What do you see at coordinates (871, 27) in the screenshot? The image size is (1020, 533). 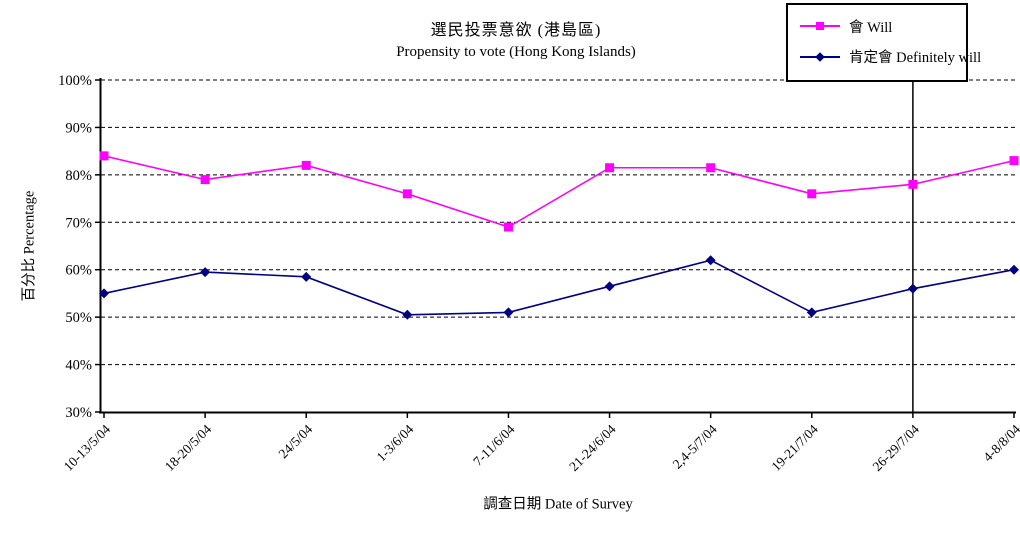 I see `legend-label-will: 會 Will` at bounding box center [871, 27].